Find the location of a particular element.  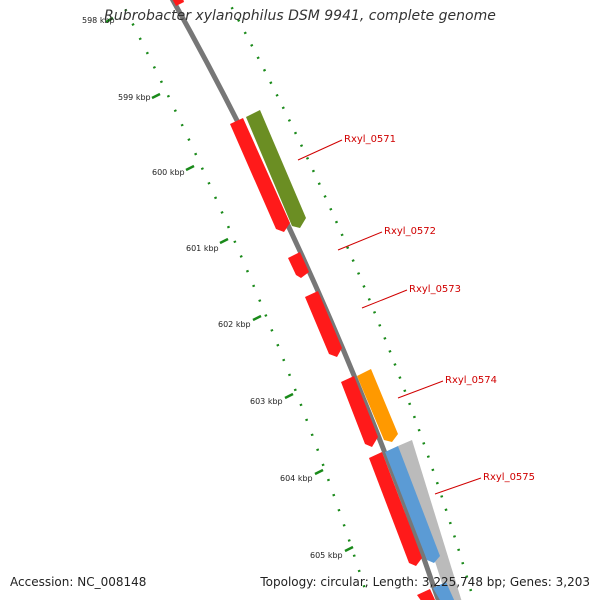

tick-label: 598 kbp is located at coordinates (98, 20).